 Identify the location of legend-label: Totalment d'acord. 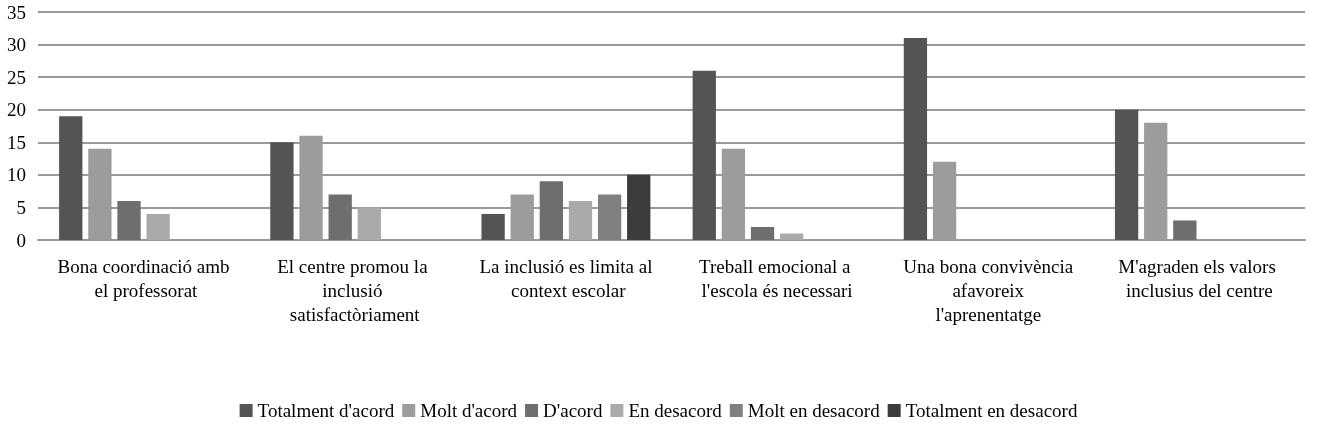
(326, 410).